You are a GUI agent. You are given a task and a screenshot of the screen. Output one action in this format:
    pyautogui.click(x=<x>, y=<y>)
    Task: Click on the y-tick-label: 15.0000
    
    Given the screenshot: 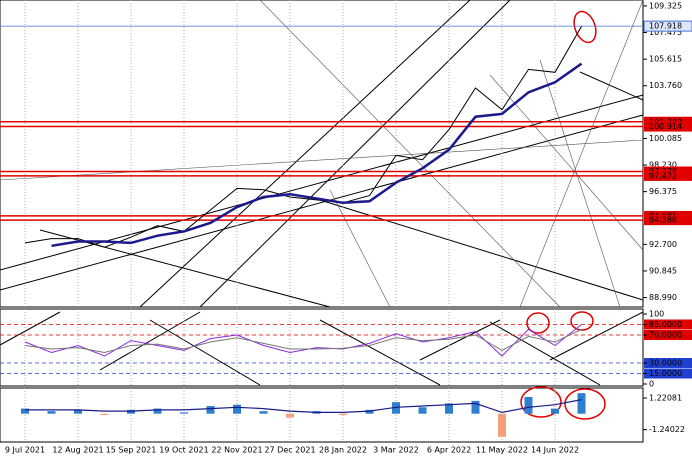 What is the action you would take?
    pyautogui.click(x=665, y=373)
    